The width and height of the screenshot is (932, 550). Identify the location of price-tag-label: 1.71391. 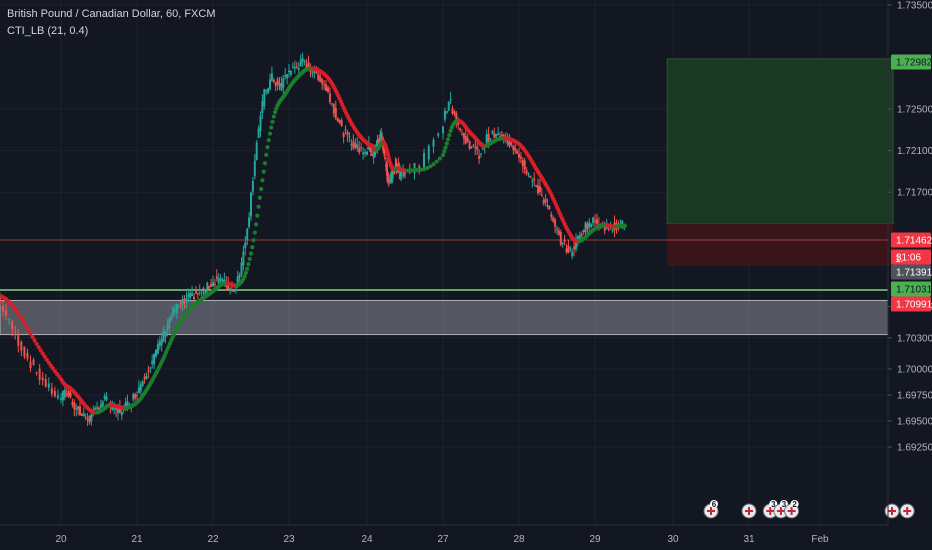
(914, 273).